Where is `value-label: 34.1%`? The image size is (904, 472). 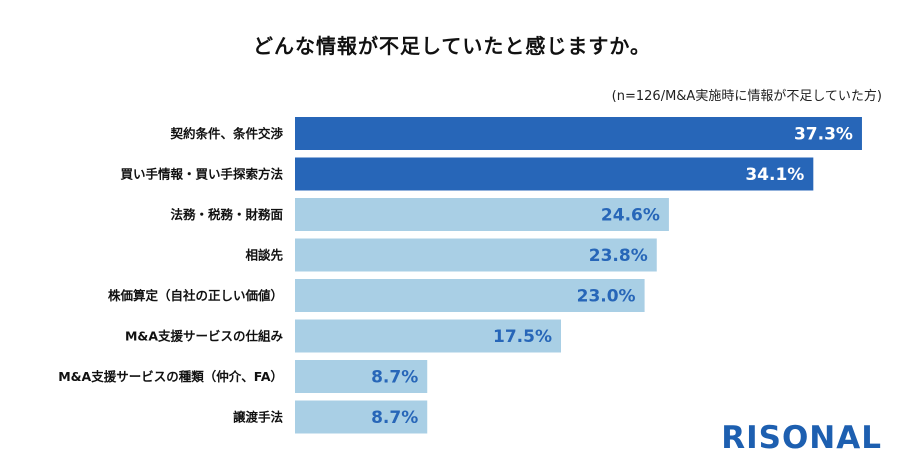
value-label: 34.1% is located at coordinates (774, 175).